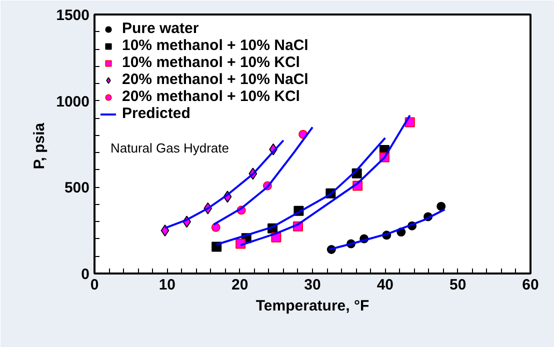 The height and width of the screenshot is (347, 554). I want to click on legend-label: Pure water, so click(160, 28).